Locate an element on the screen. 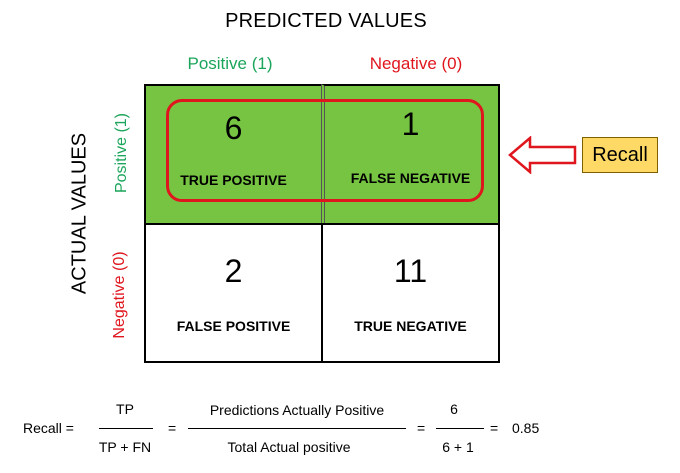 The width and height of the screenshot is (680, 473). left-arrow-icon is located at coordinates (542, 155).